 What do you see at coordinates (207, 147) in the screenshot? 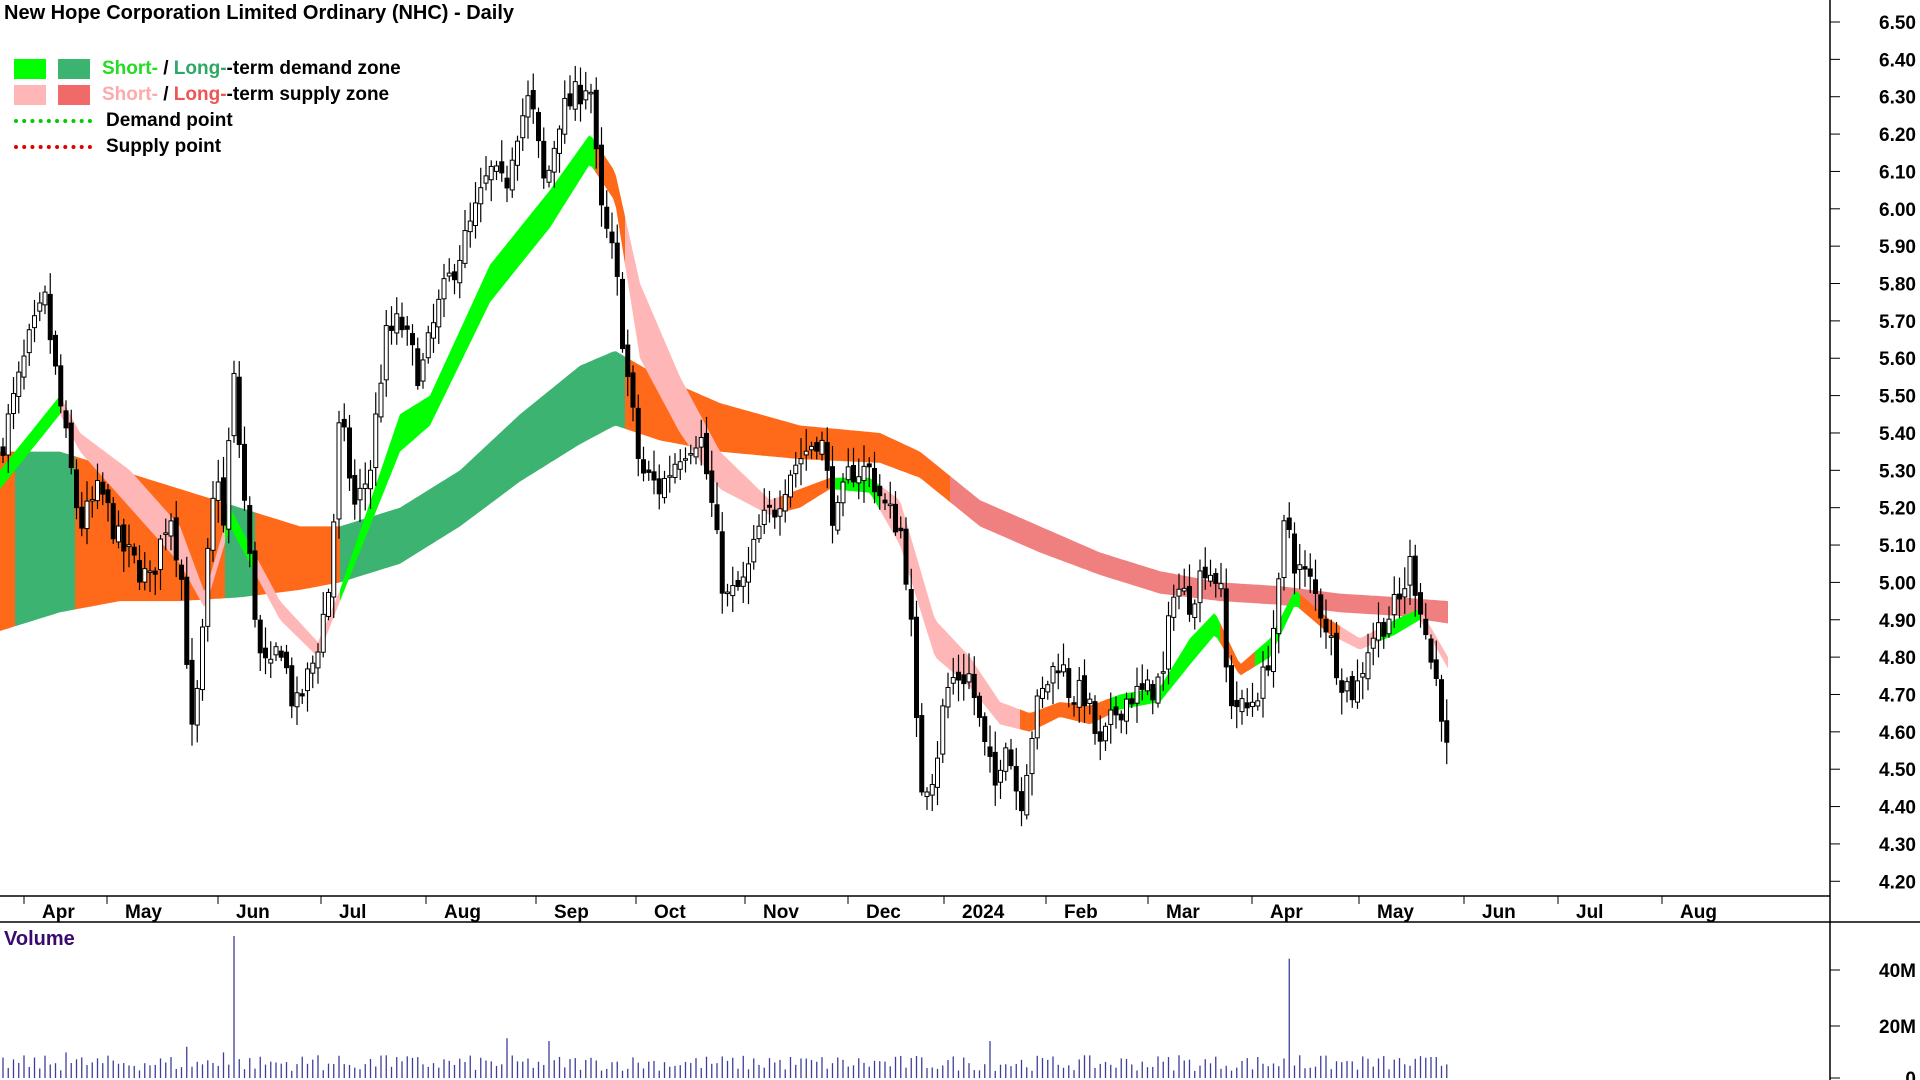
I see `legend-supply-point: Supply point` at bounding box center [207, 147].